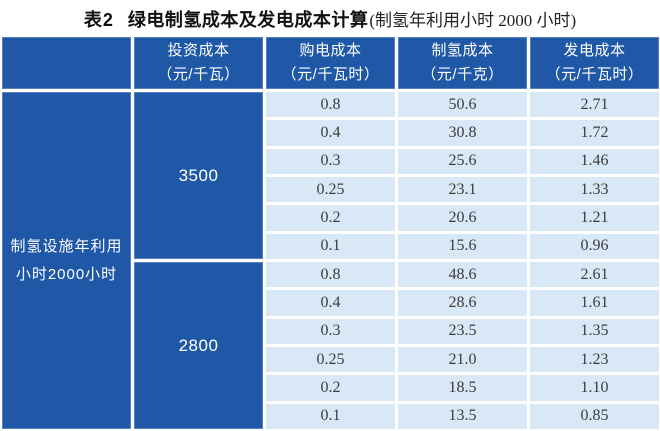  Describe the element at coordinates (462, 246) in the screenshot. I see `hydrogen-cost-cell: 15.6` at that location.